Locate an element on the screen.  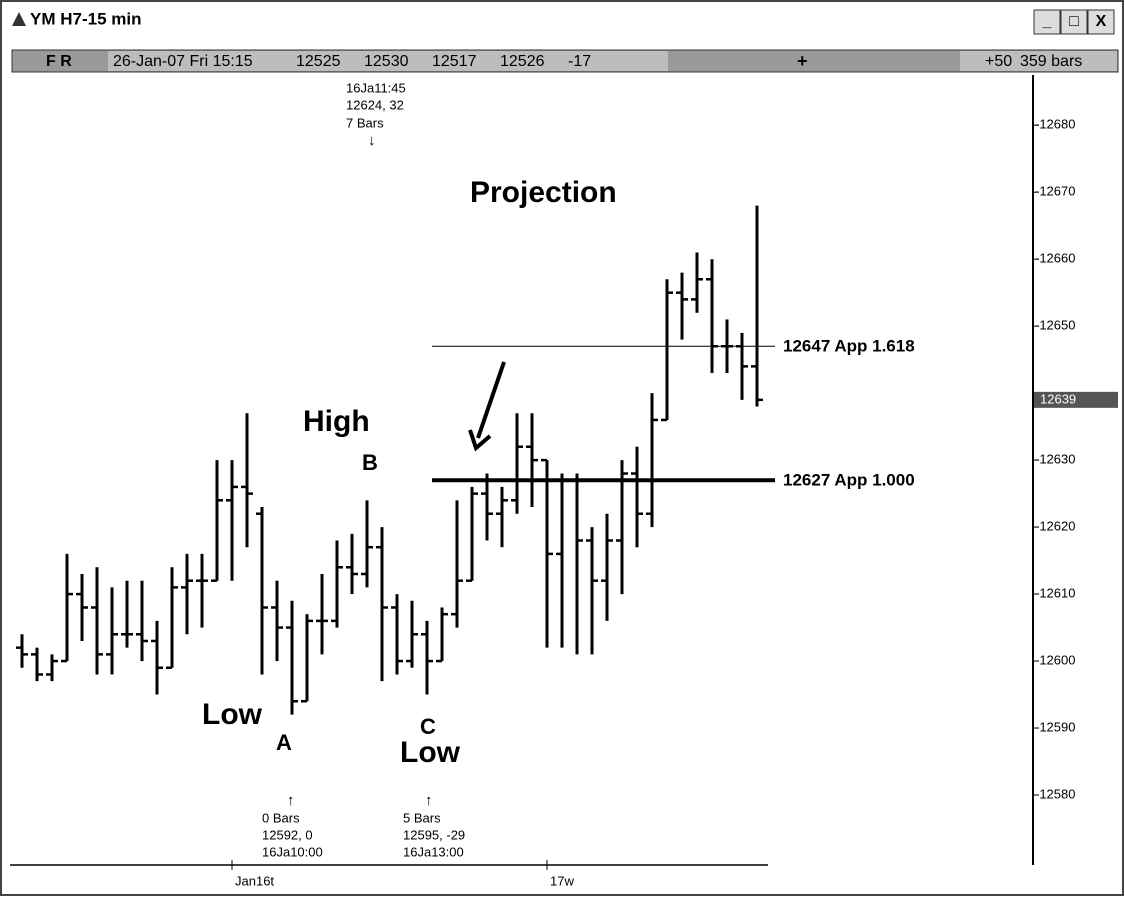
header-change: -17 is located at coordinates (579, 61).